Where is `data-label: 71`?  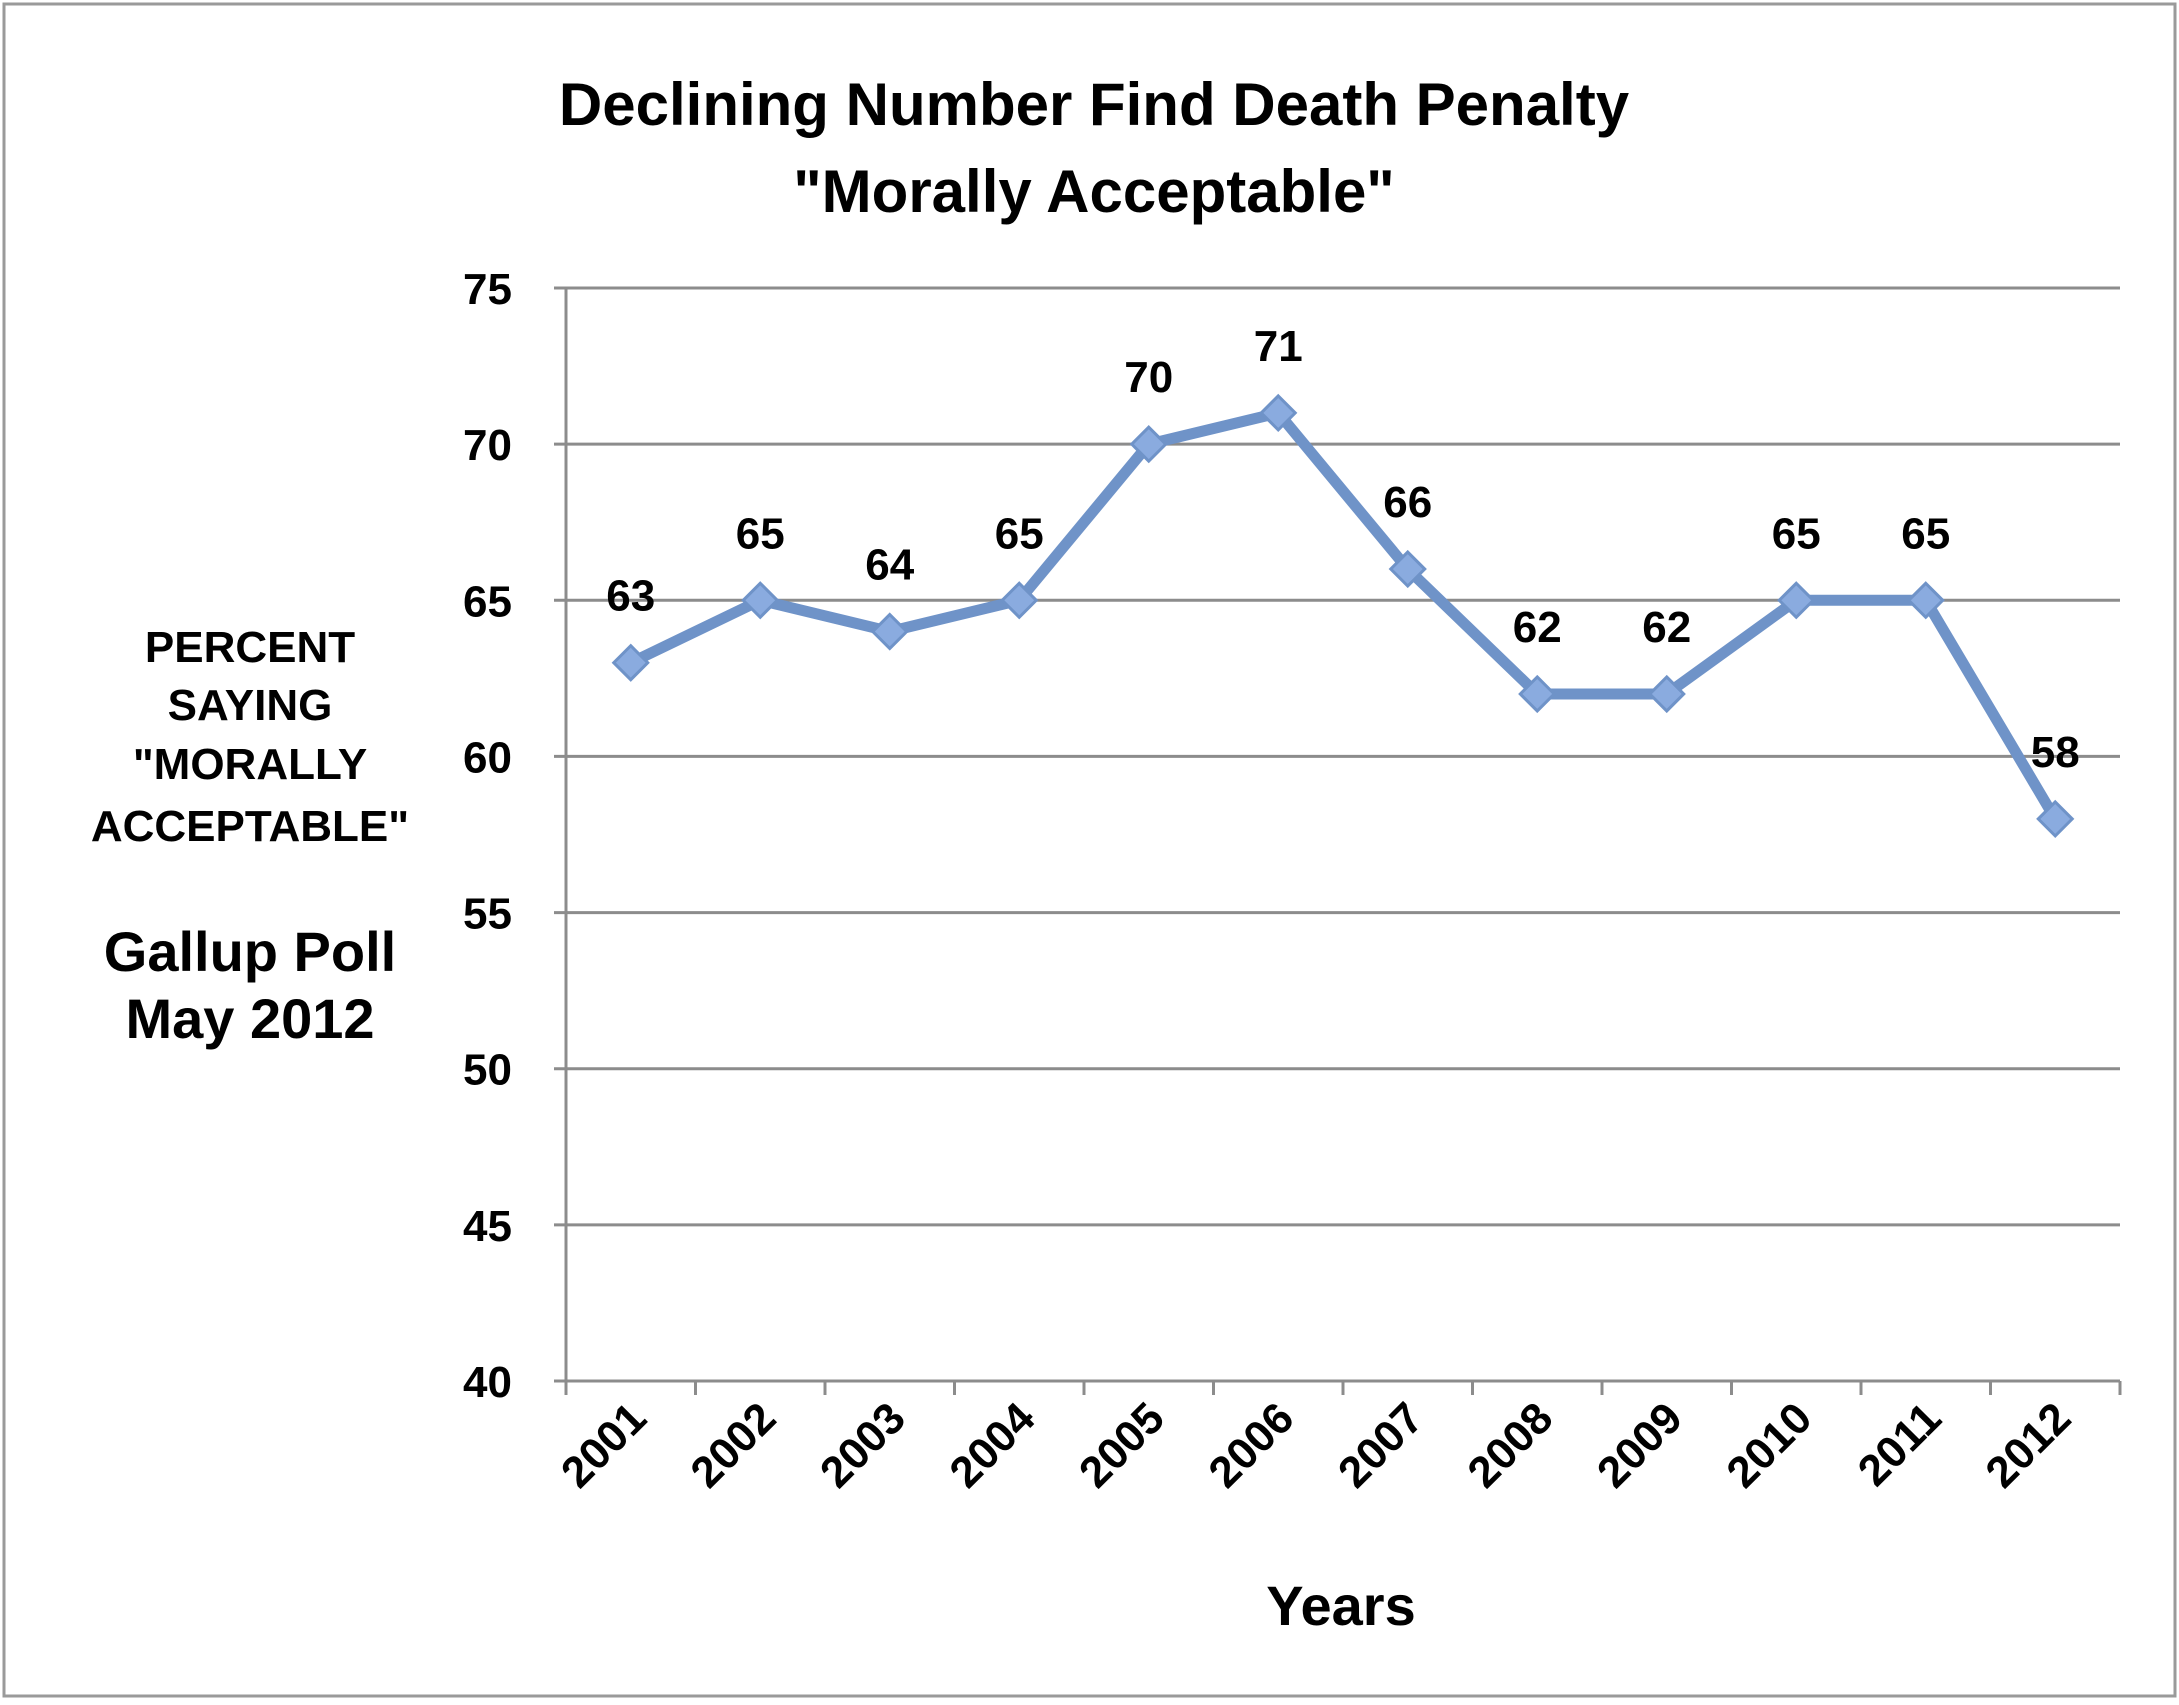
data-label: 71 is located at coordinates (1278, 346).